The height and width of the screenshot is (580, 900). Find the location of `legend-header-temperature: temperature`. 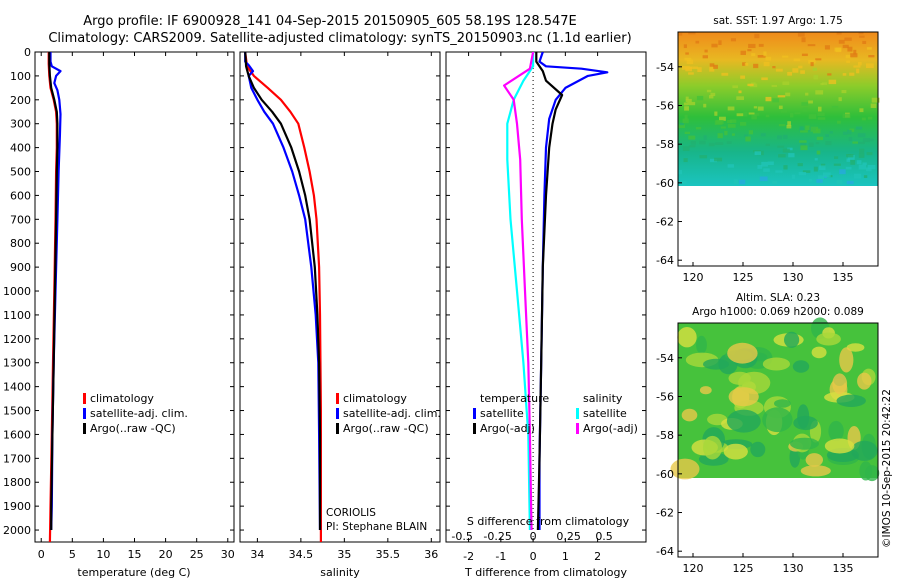

legend-header-temperature: temperature is located at coordinates (514, 398).